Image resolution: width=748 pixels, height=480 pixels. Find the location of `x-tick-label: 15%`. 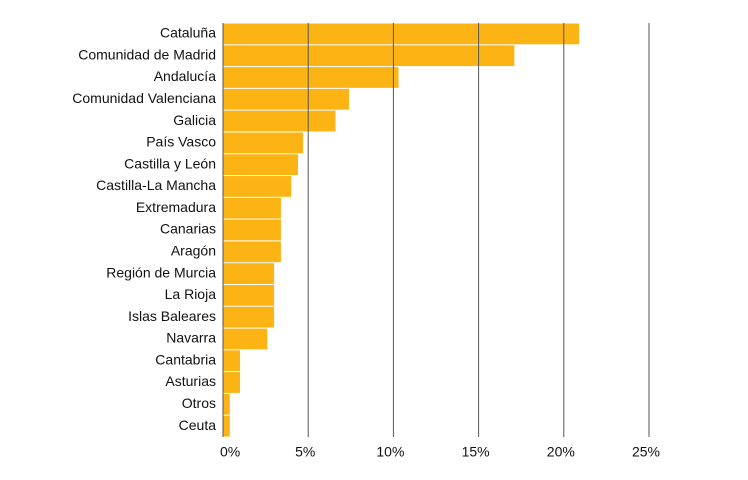

x-tick-label: 15% is located at coordinates (476, 452).